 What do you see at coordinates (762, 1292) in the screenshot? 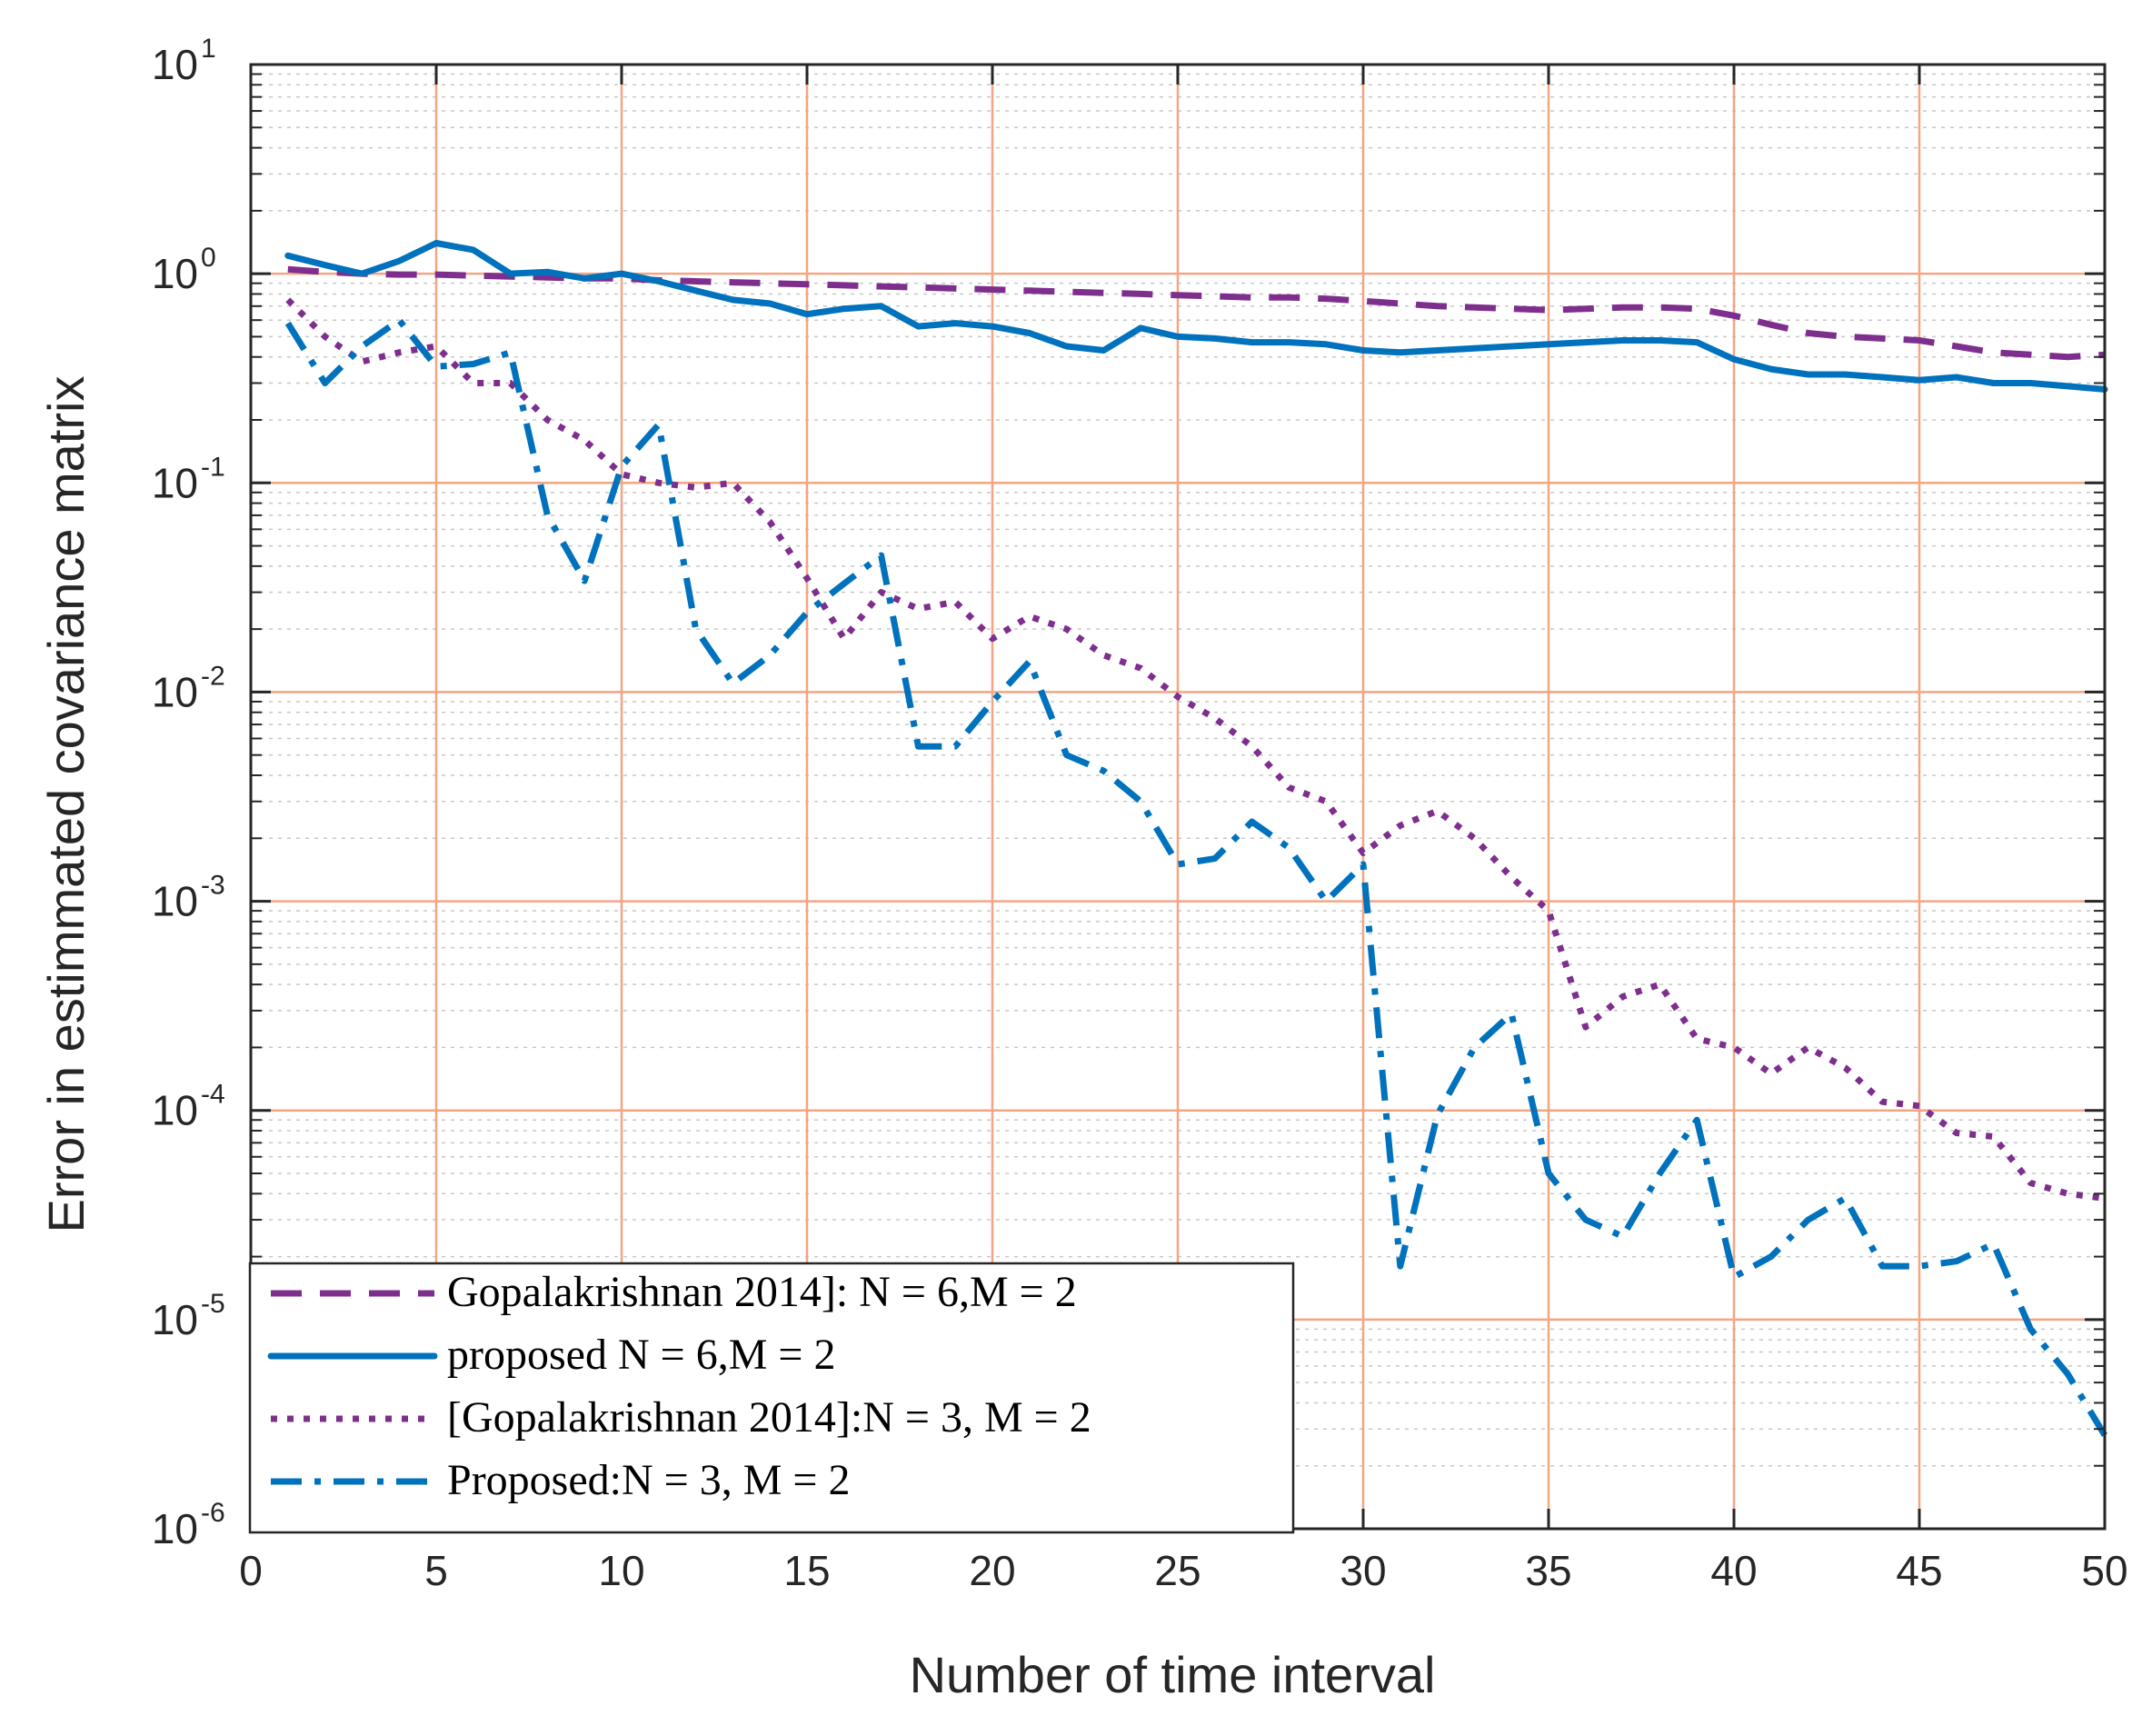
I see `legend-label-1: Gopalakrishnan 2014]: N = 6,M = 2` at bounding box center [762, 1292].